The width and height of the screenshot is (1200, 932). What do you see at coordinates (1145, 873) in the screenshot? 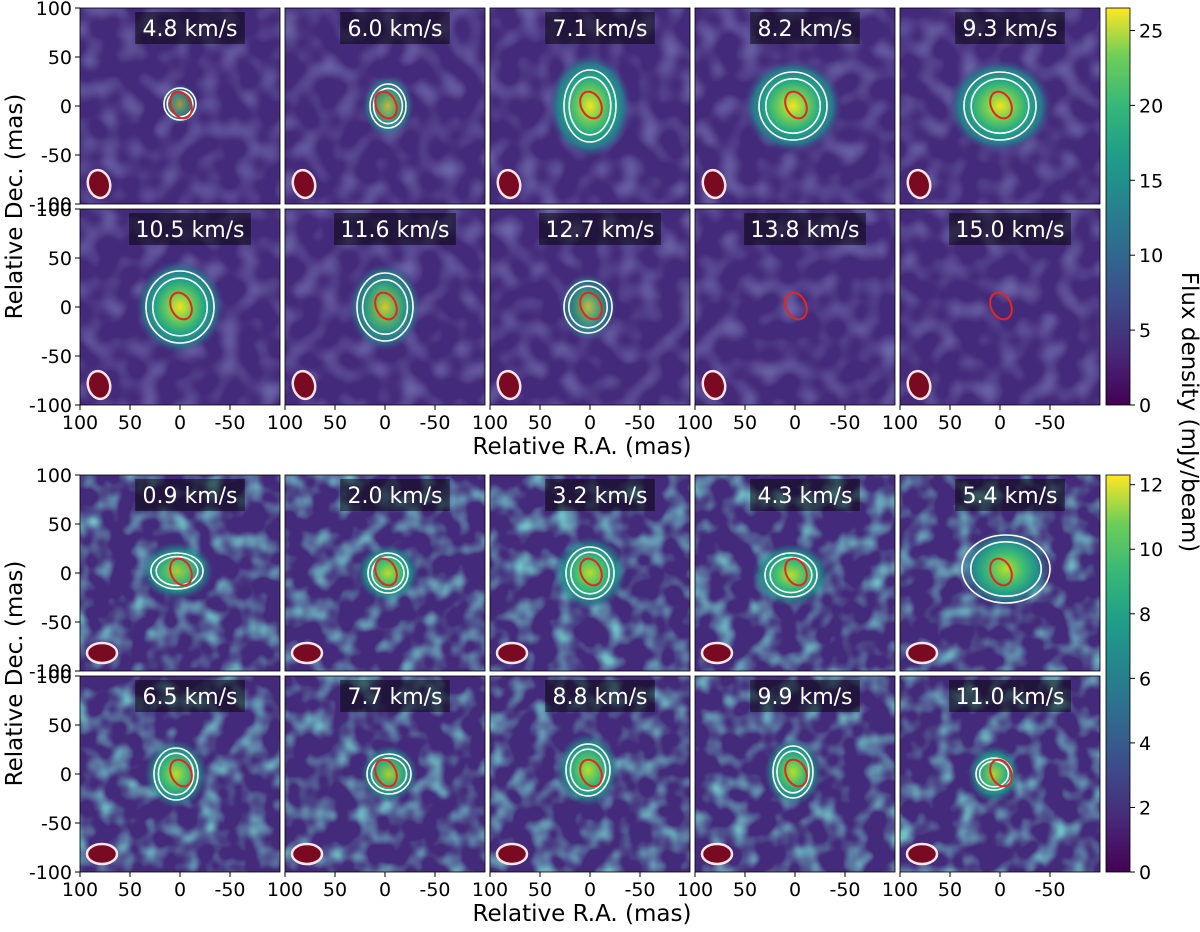
I see `colorbar-tick-label: 0` at bounding box center [1145, 873].